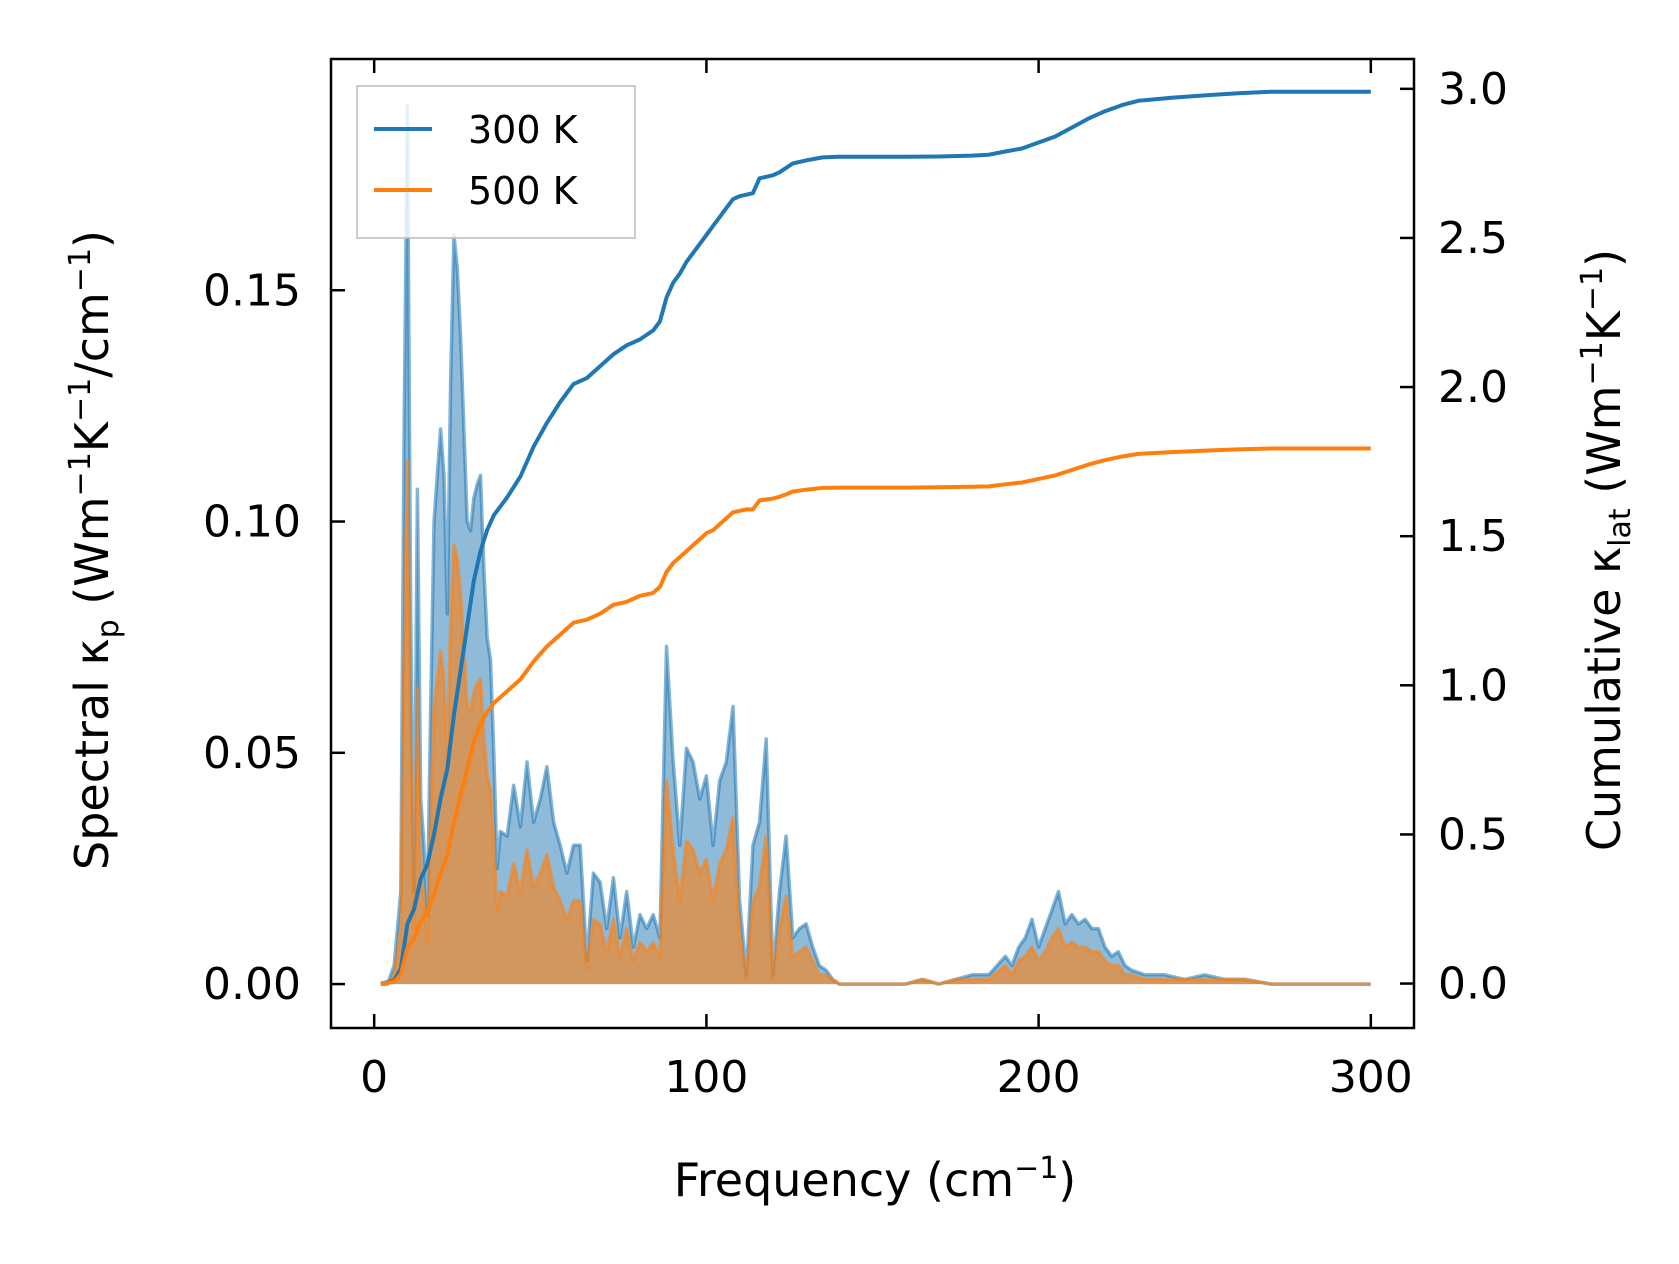  What do you see at coordinates (1473, 984) in the screenshot?
I see `y-right-tick-label: 0.0` at bounding box center [1473, 984].